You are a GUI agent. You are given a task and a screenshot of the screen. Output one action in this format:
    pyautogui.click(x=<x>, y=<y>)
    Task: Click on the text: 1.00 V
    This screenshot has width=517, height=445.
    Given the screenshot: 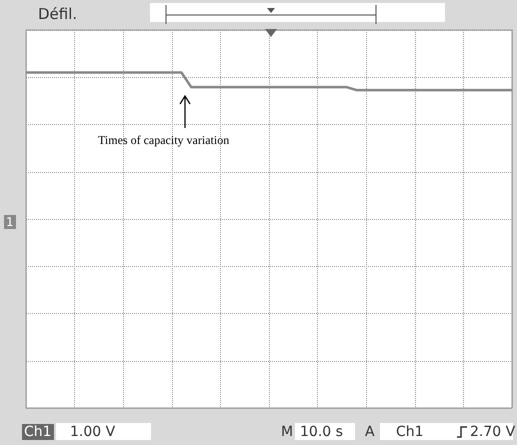 What is the action you would take?
    pyautogui.click(x=93, y=432)
    